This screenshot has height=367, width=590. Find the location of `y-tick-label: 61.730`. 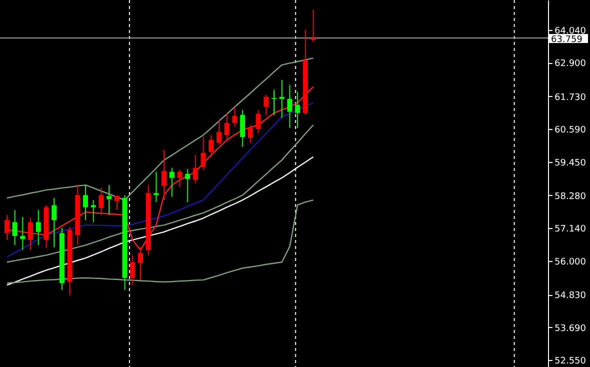

y-tick-label: 61.730 is located at coordinates (570, 97).